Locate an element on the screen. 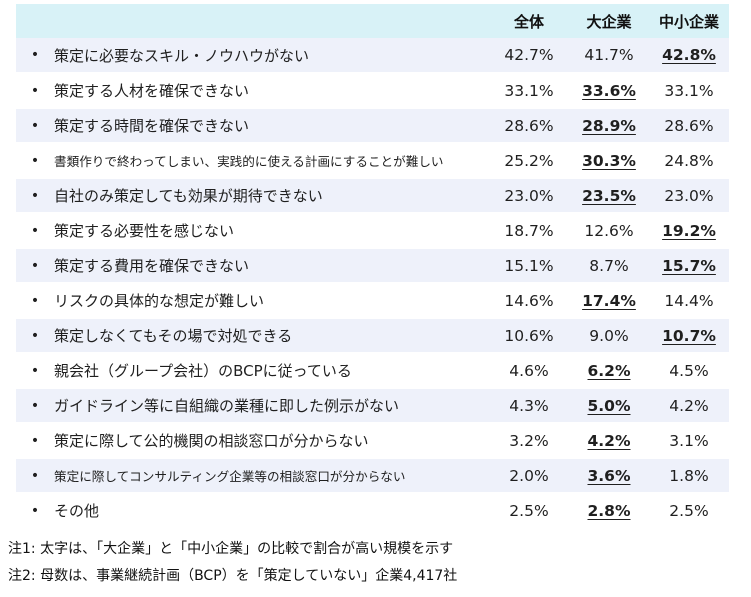 Image resolution: width=751 pixels, height=597 pixels. value-sme: 15.7% is located at coordinates (689, 266).